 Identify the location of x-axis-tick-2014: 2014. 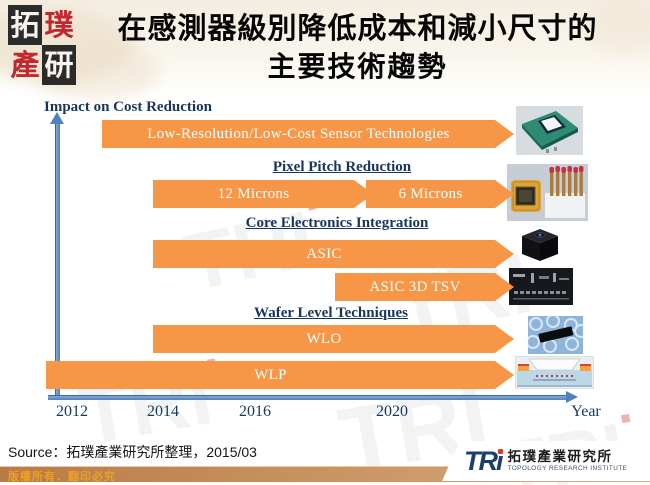
(163, 411).